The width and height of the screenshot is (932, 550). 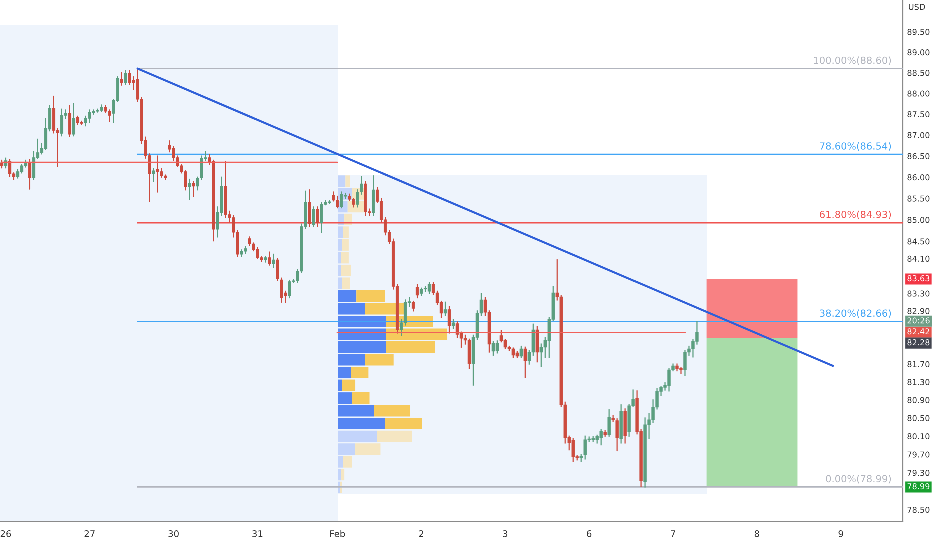 What do you see at coordinates (841, 534) in the screenshot?
I see `x-tick-label: 9` at bounding box center [841, 534].